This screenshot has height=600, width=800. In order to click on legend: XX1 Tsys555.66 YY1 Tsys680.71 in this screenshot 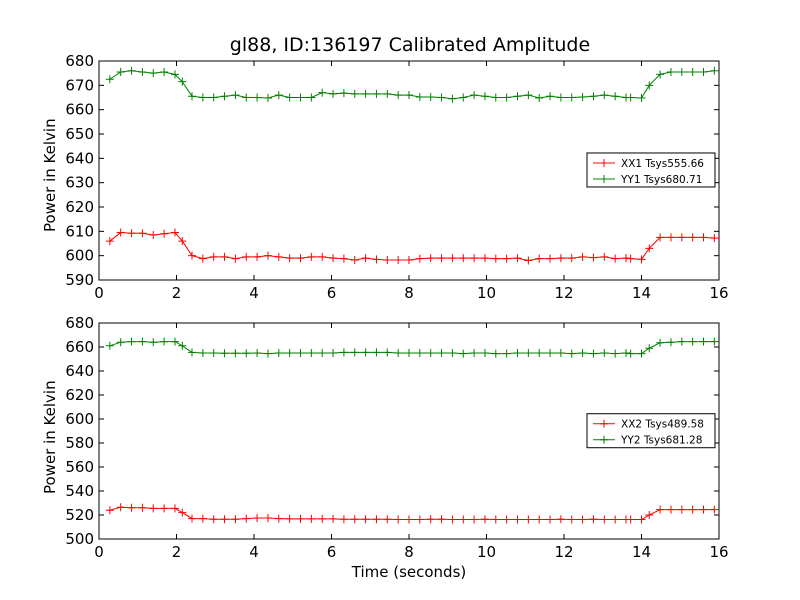, I will do `click(651, 170)`.